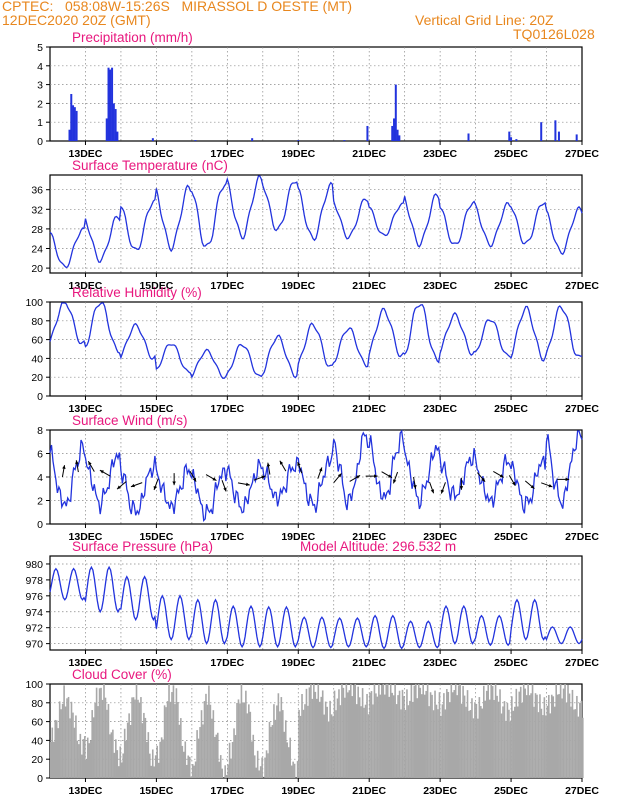 The height and width of the screenshot is (800, 618). I want to click on ytick-label: 3, so click(40, 86).